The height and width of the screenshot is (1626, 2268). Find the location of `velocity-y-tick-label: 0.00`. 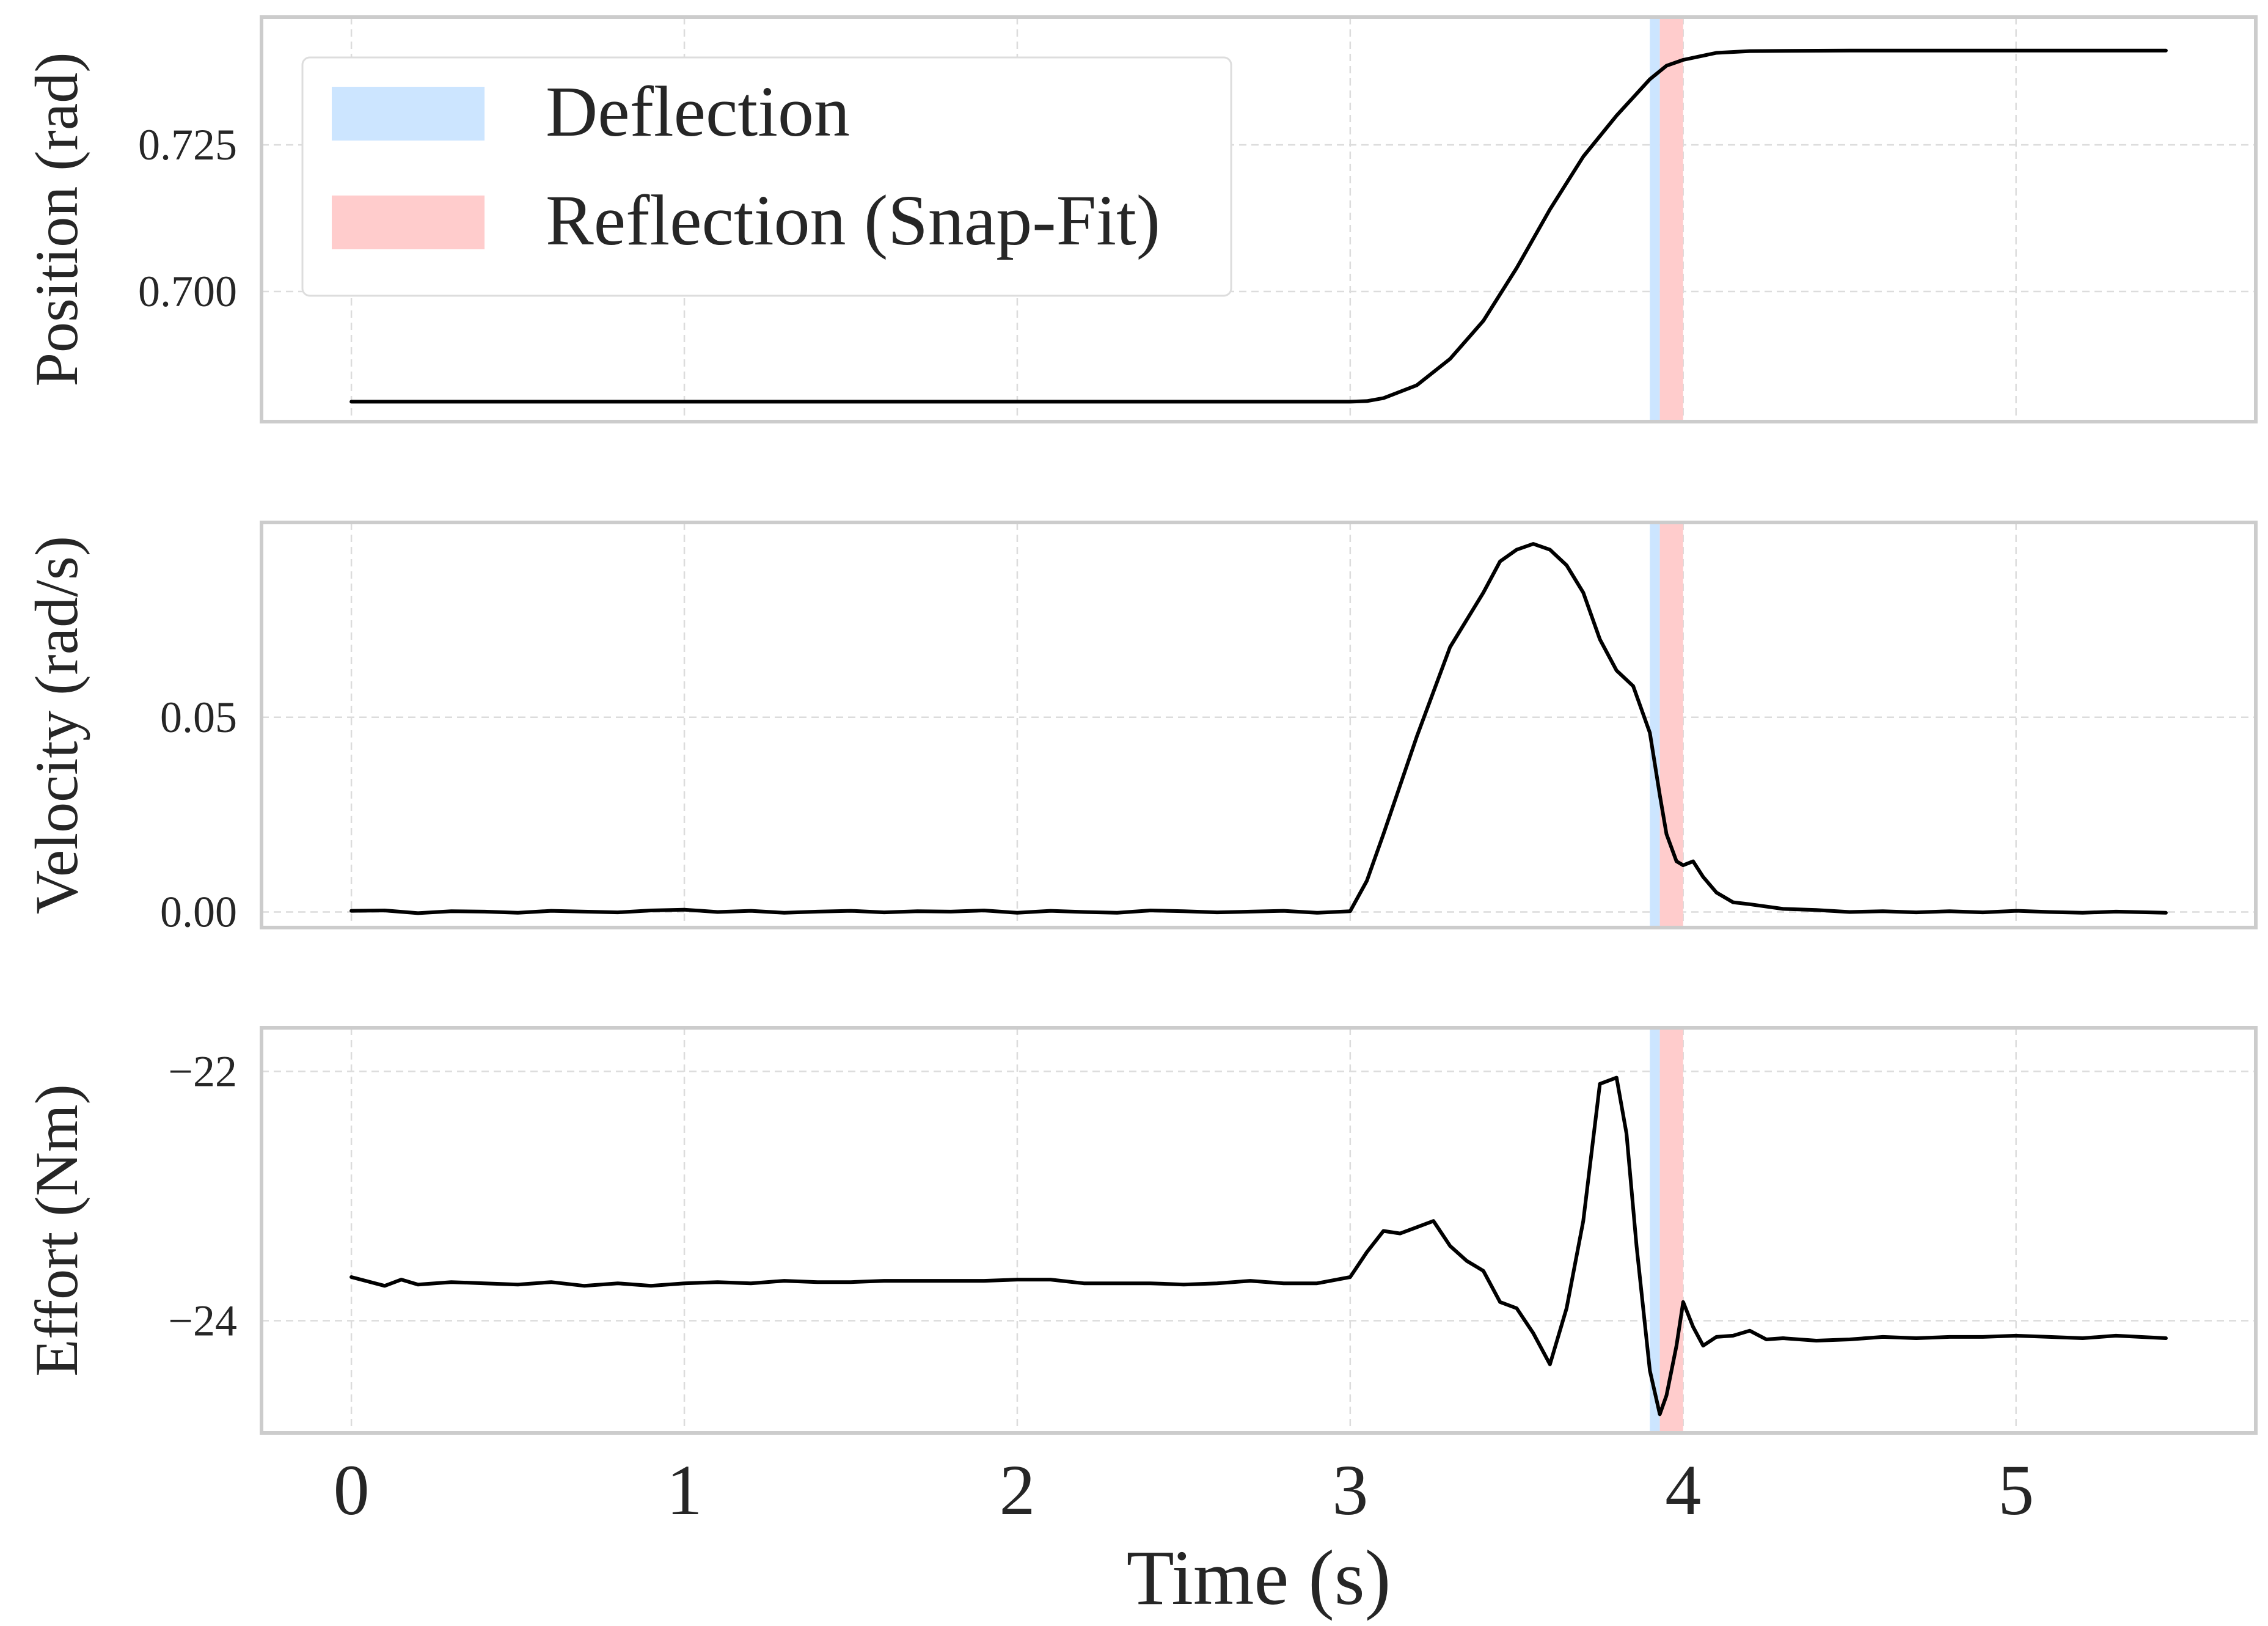

velocity-y-tick-label: 0.00 is located at coordinates (198, 912).